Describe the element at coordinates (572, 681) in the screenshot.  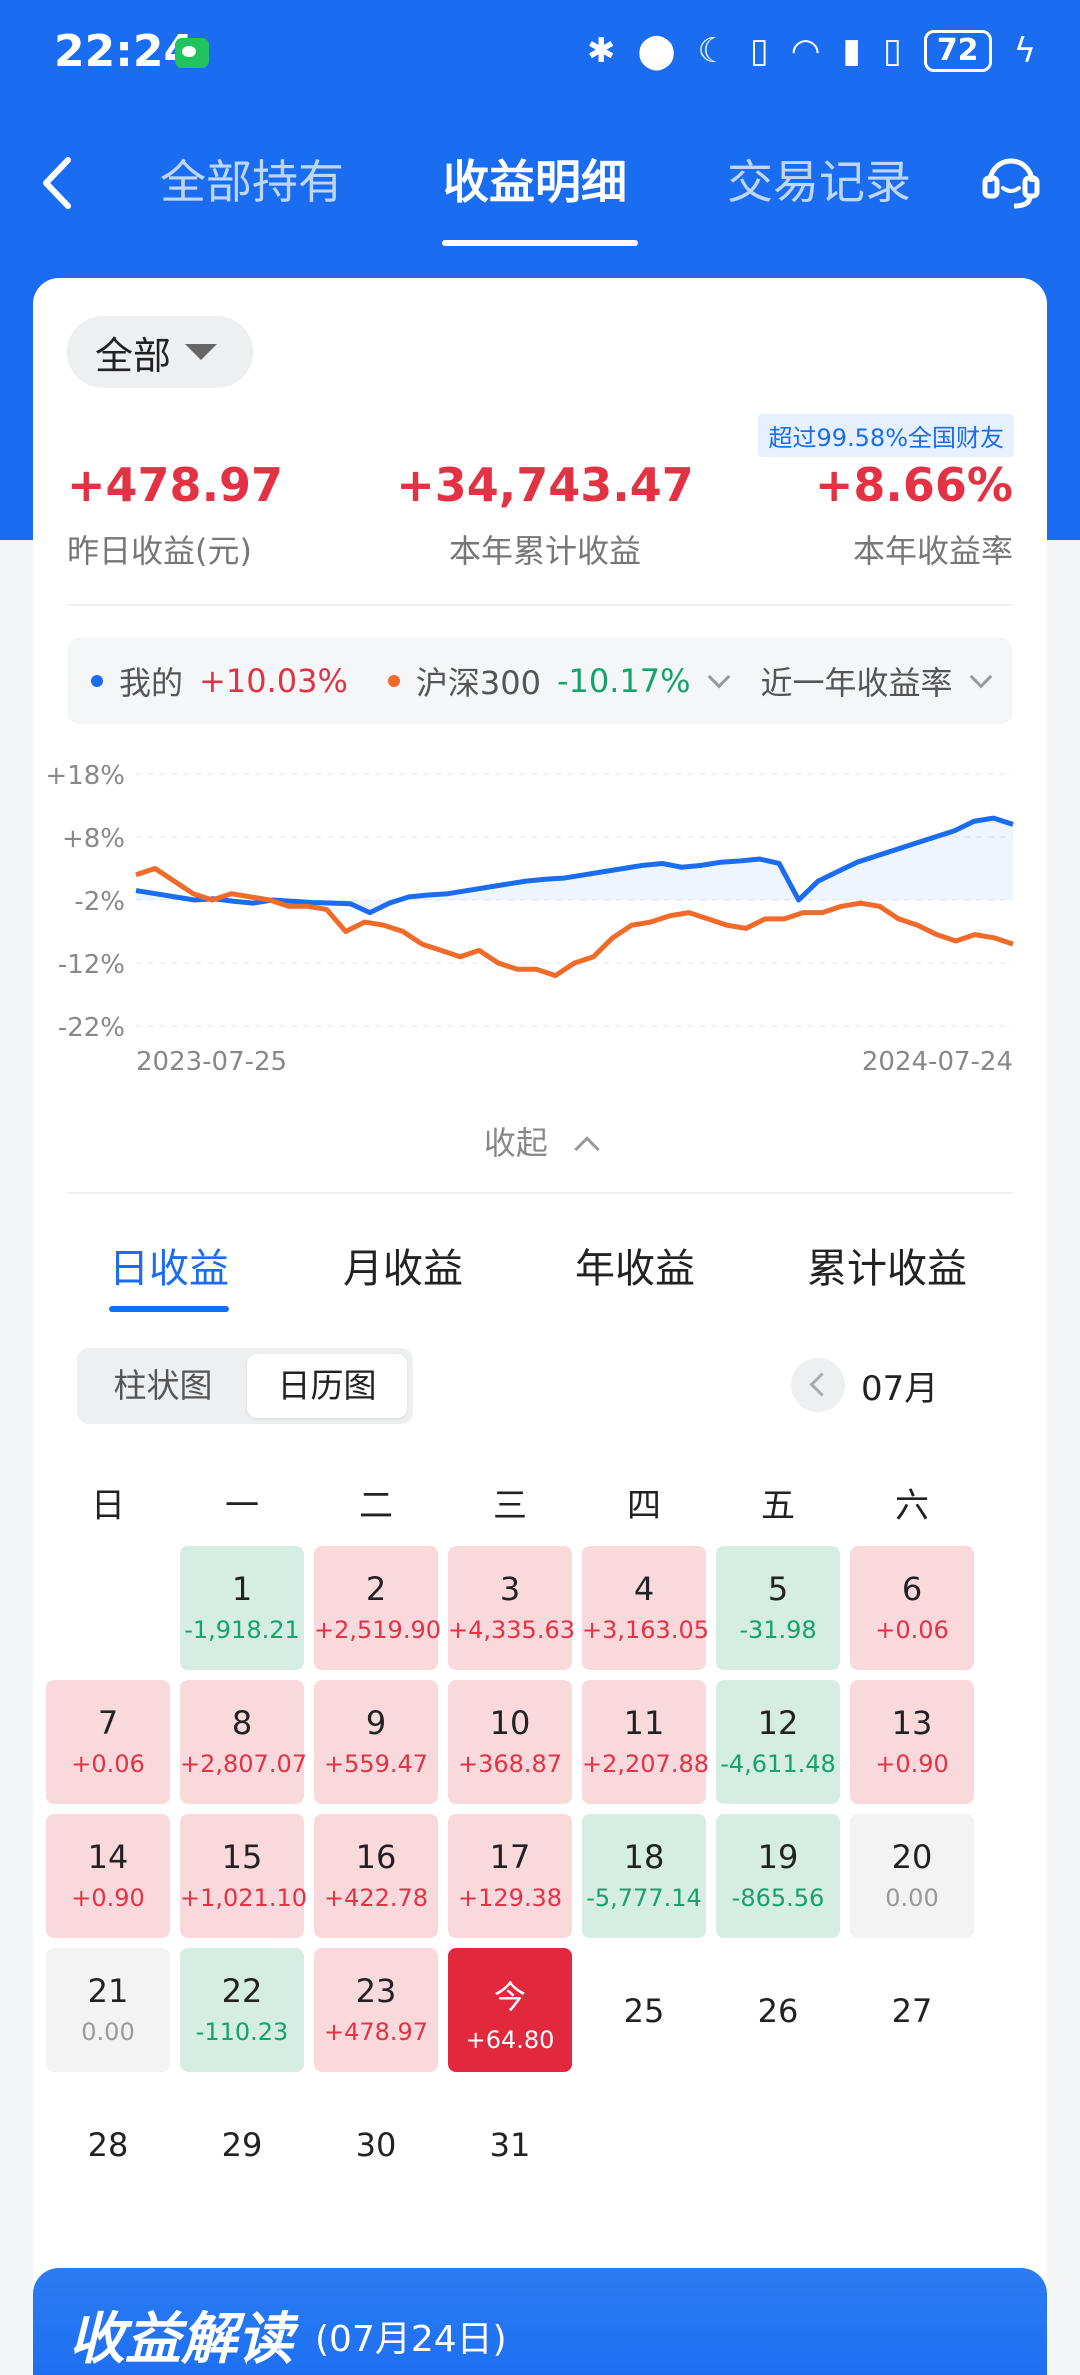
I see `benchmark-selector: 沪深300 -10.17%` at that location.